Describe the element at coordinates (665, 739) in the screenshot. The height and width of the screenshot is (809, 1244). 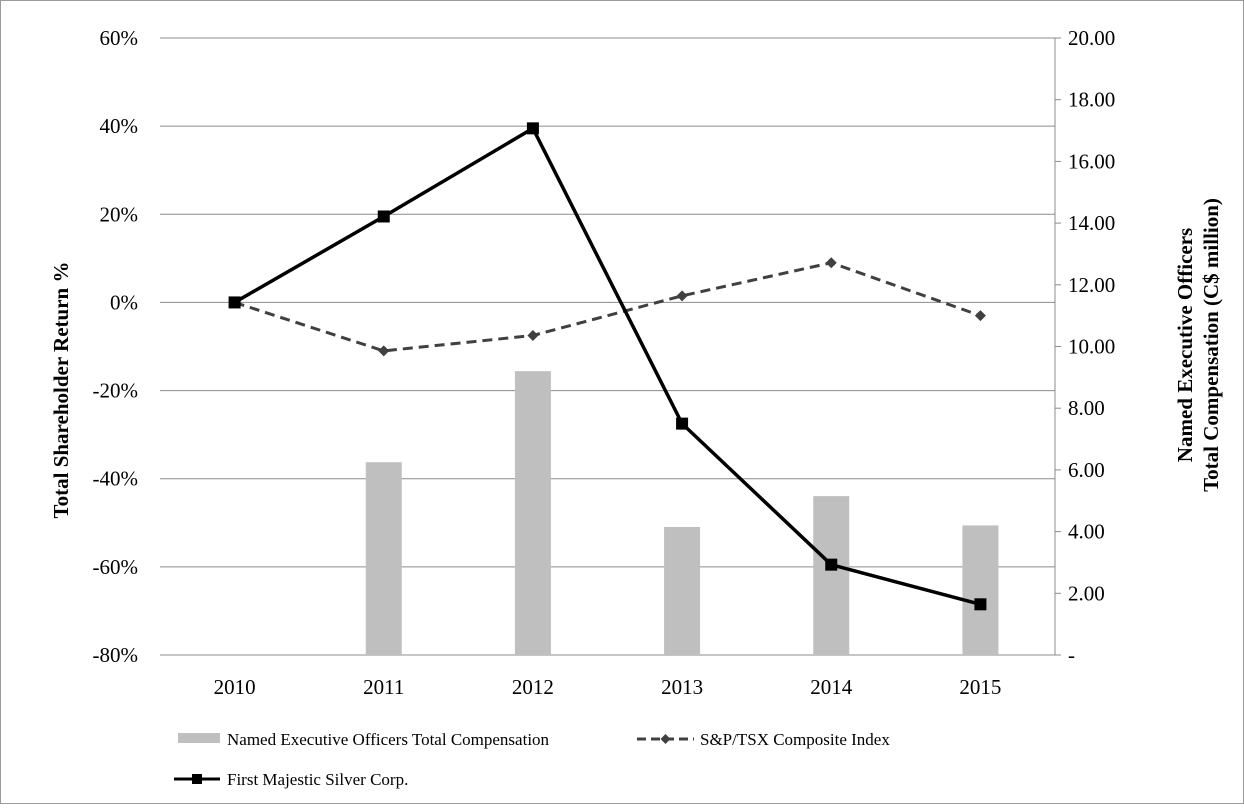
I see `legend-swatch-sptsx-marker` at that location.